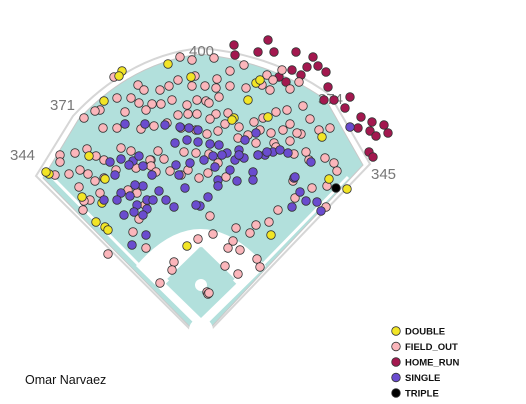 Image resolution: width=526 pixels, height=404 pixels. Describe the element at coordinates (201, 285) in the screenshot. I see `pitchers-mound` at that location.